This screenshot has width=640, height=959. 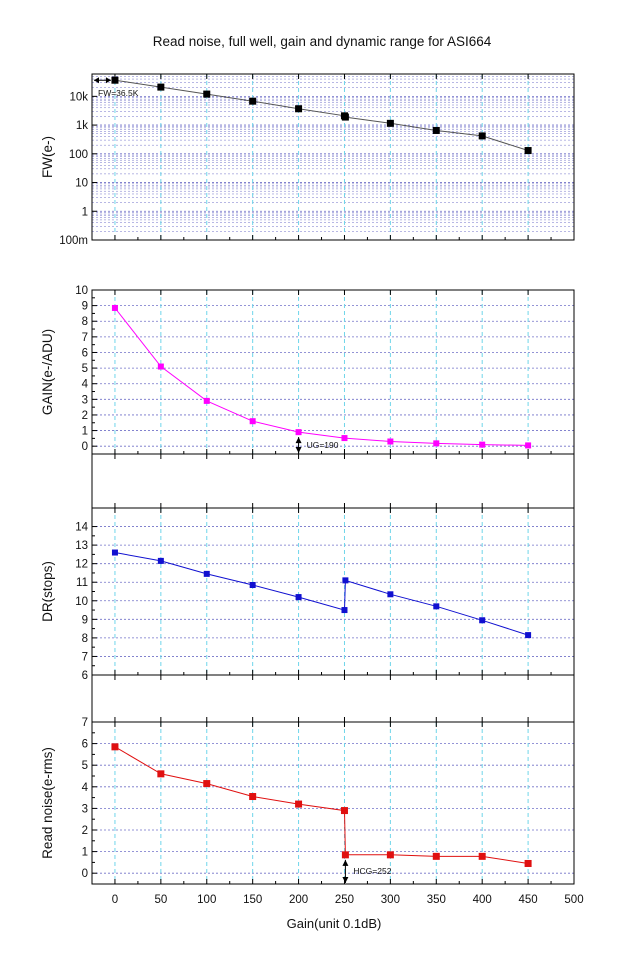 What do you see at coordinates (78, 97) in the screenshot?
I see `y-tick-label: 10k` at bounding box center [78, 97].